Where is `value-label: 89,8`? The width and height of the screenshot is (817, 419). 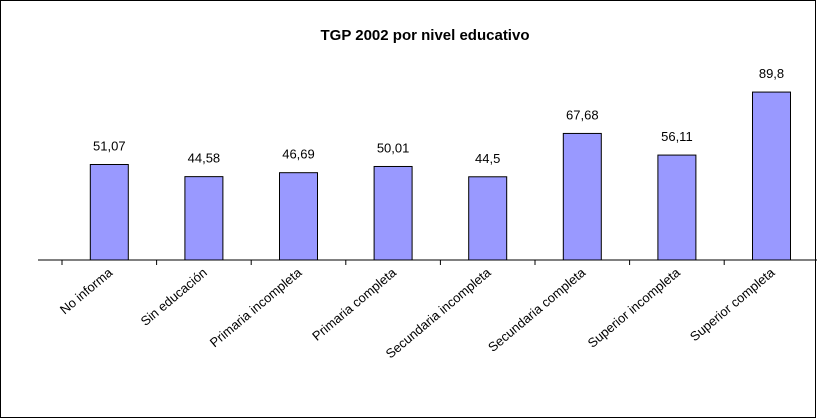 value-label: 89,8 is located at coordinates (771, 73).